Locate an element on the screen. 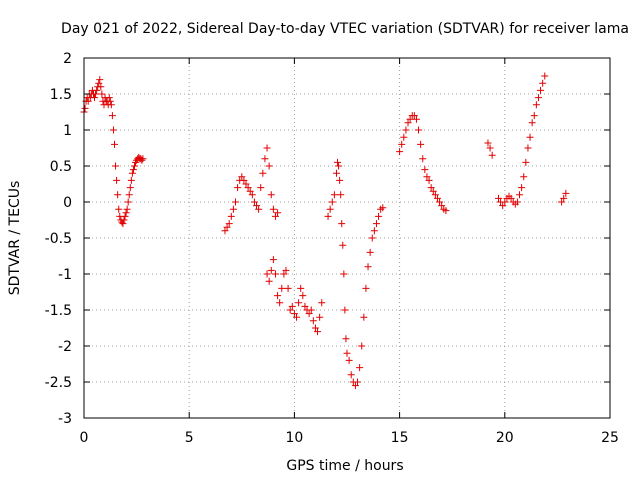  y-tick-label: -3 is located at coordinates (65, 419).